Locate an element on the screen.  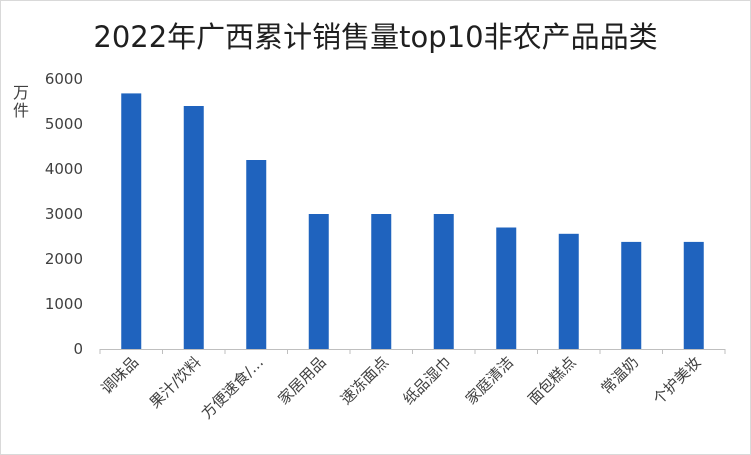
y-tick-label: 5000 is located at coordinates (64, 124).